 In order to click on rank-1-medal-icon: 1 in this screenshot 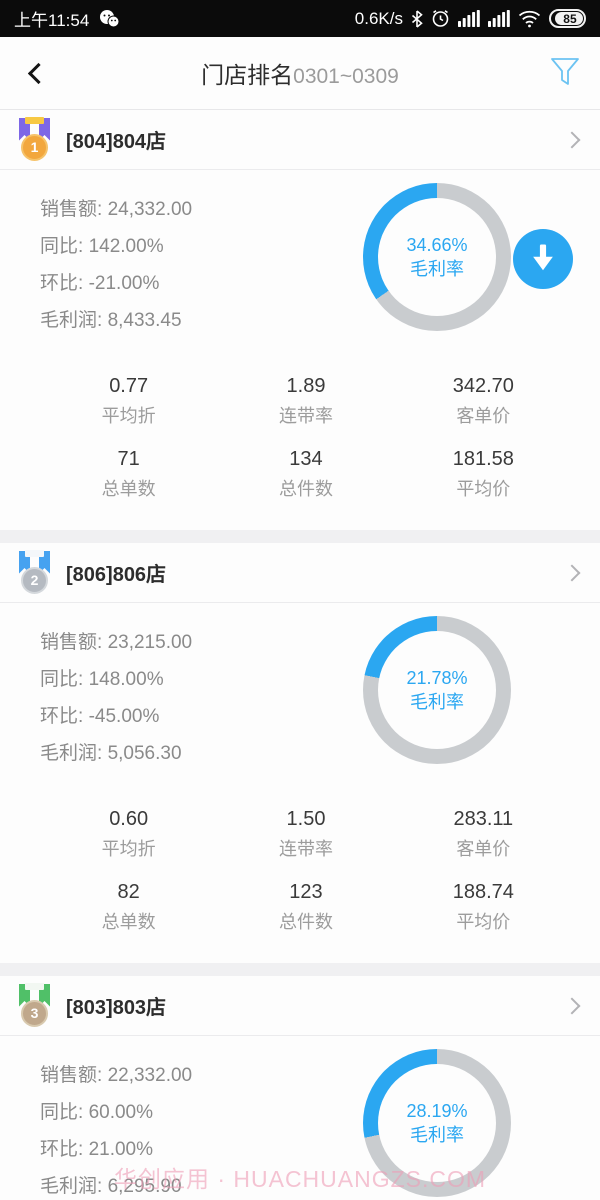, I will do `click(34, 139)`.